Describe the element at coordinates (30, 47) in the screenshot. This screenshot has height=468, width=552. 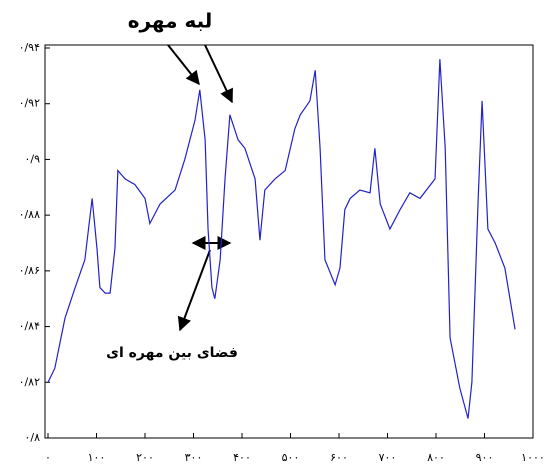
I see `y-tick-label: ۰/۹۴` at that location.